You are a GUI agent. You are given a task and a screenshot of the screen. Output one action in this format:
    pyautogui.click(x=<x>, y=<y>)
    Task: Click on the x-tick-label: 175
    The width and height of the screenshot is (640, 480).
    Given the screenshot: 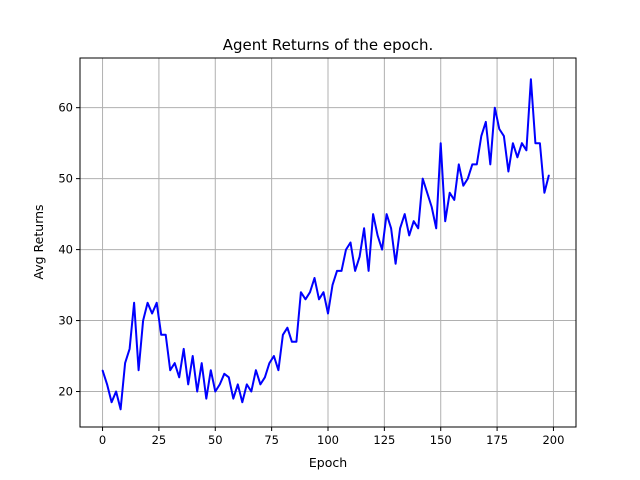 What is the action you would take?
    pyautogui.click(x=497, y=440)
    